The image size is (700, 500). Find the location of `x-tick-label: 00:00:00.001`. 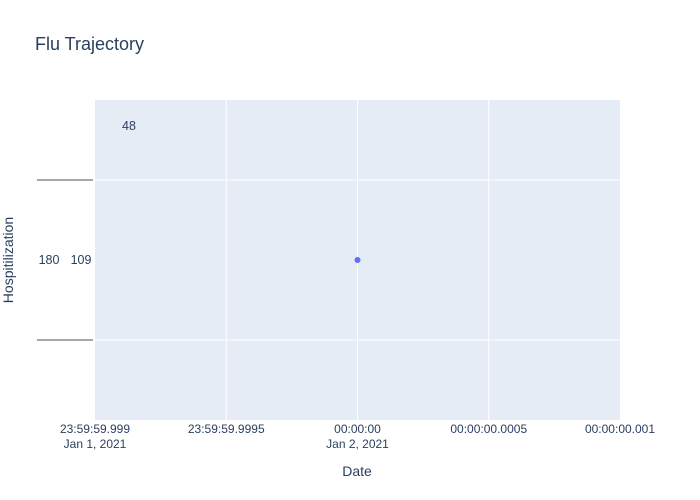

x-tick-label: 00:00:00.001 is located at coordinates (620, 429).